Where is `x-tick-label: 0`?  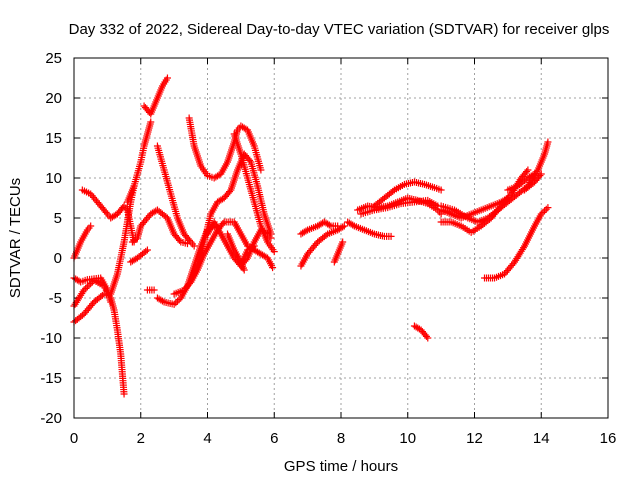
x-tick-label: 0 is located at coordinates (74, 438).